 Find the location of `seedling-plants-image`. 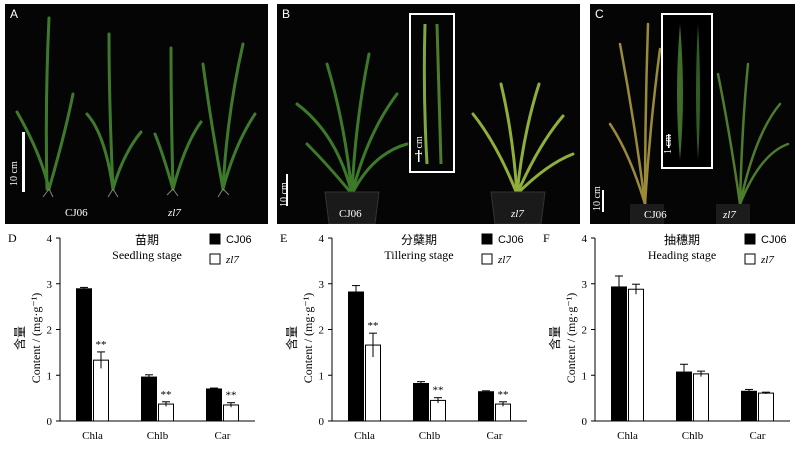

seedling-plants-image is located at coordinates (136, 107).